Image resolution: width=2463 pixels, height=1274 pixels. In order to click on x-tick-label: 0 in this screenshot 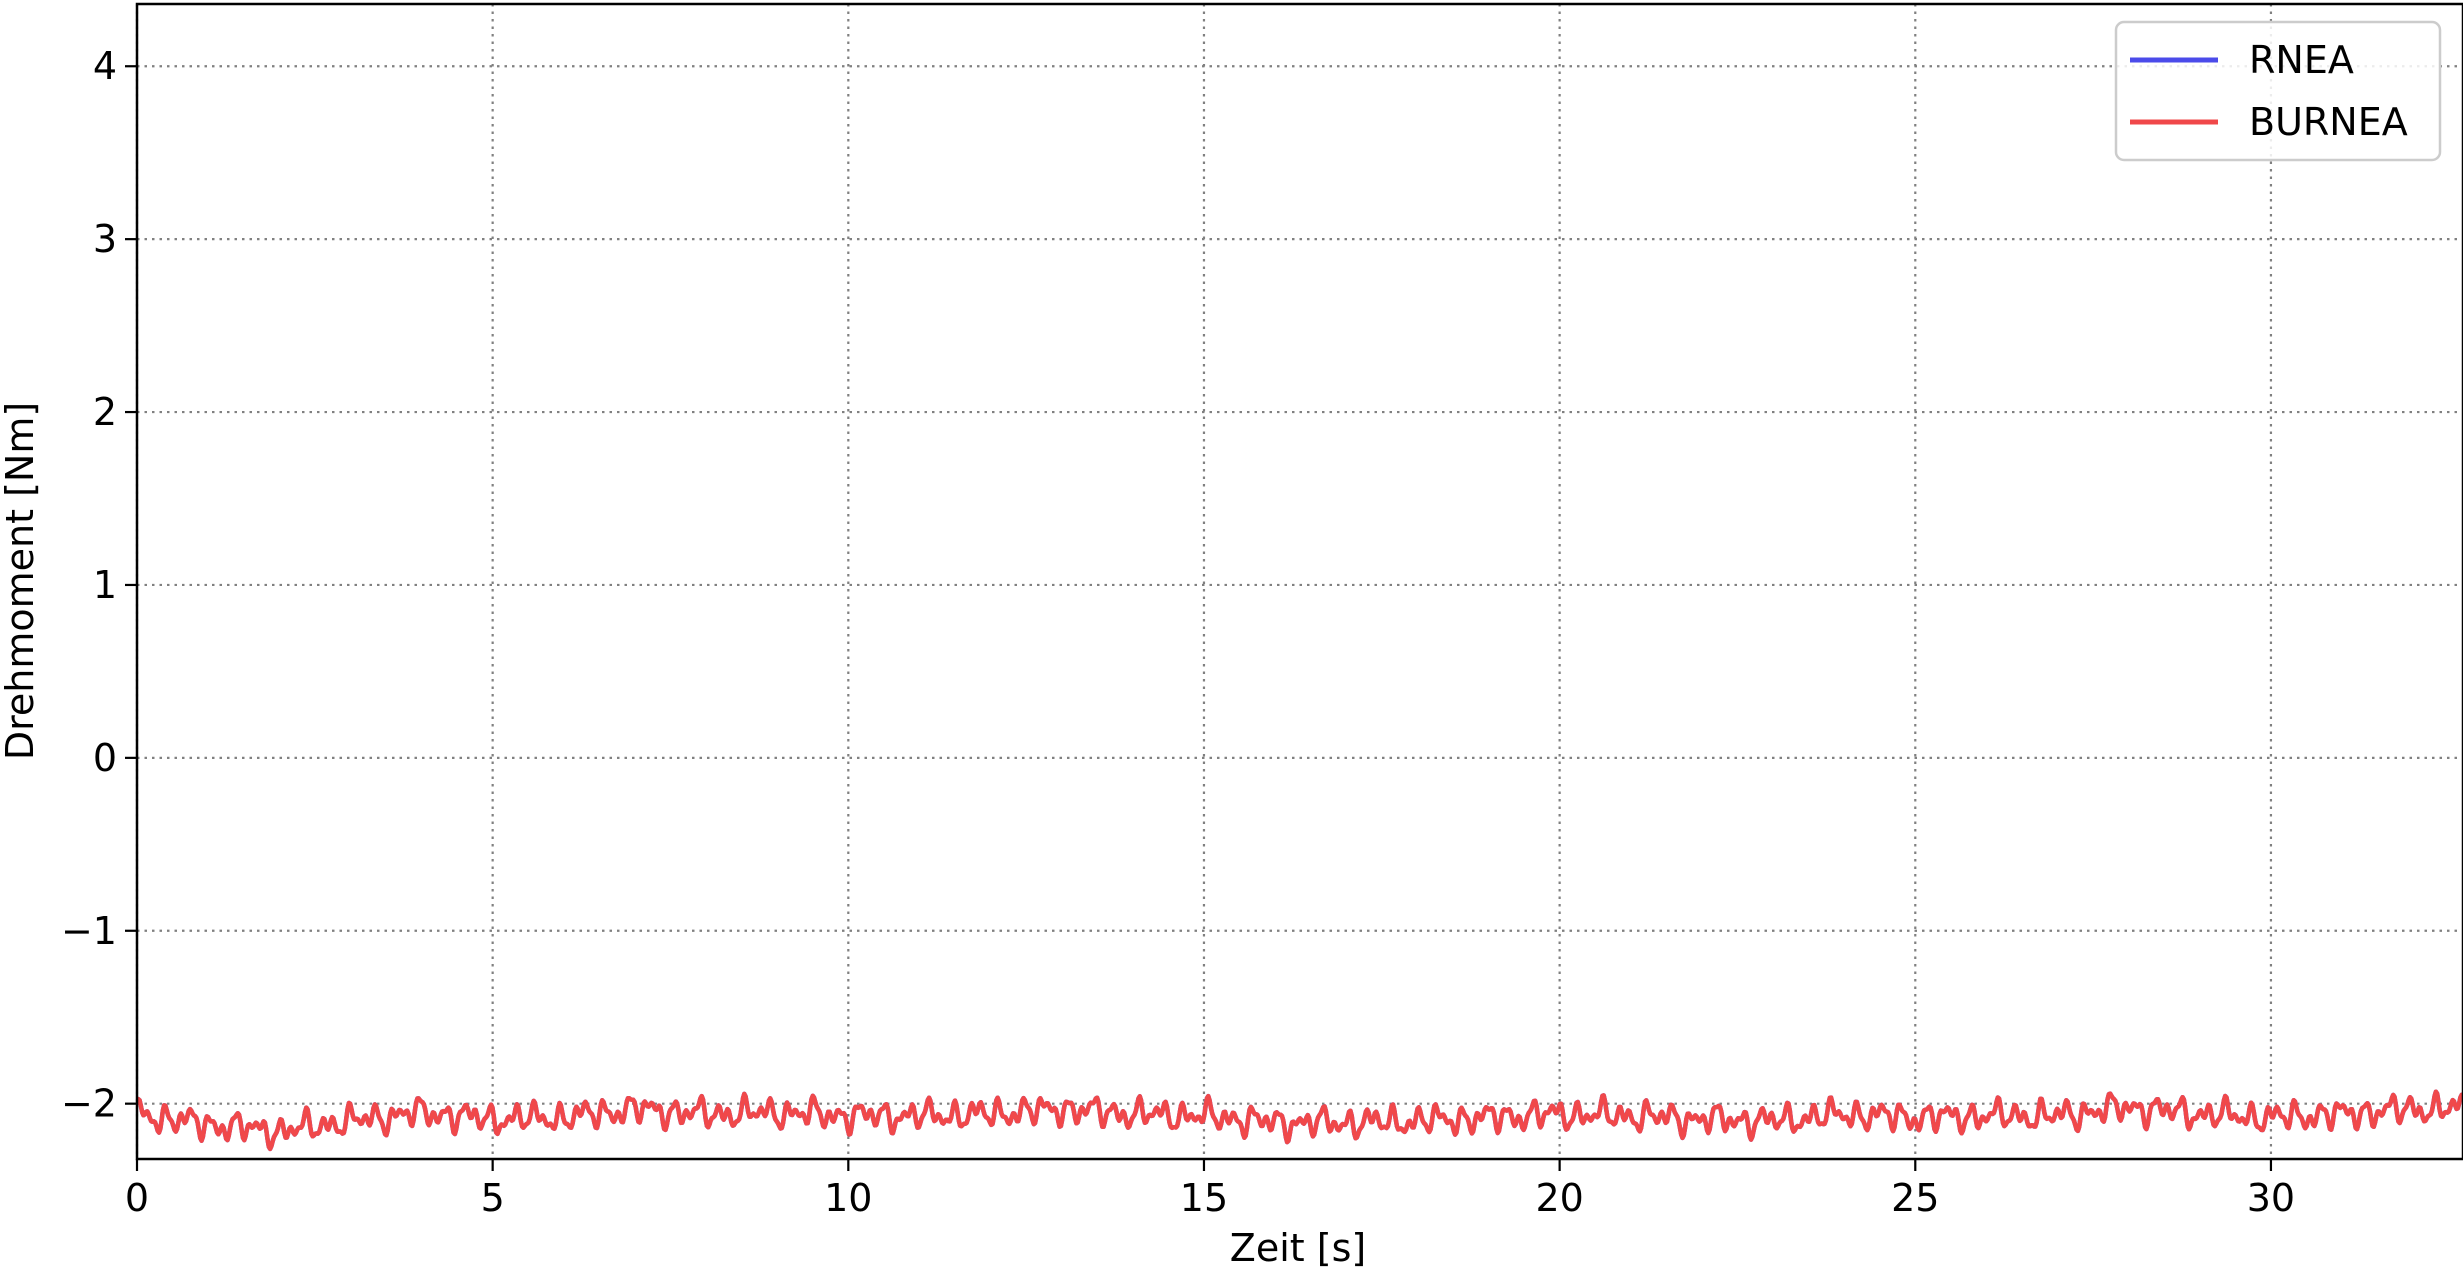, I will do `click(137, 1198)`.